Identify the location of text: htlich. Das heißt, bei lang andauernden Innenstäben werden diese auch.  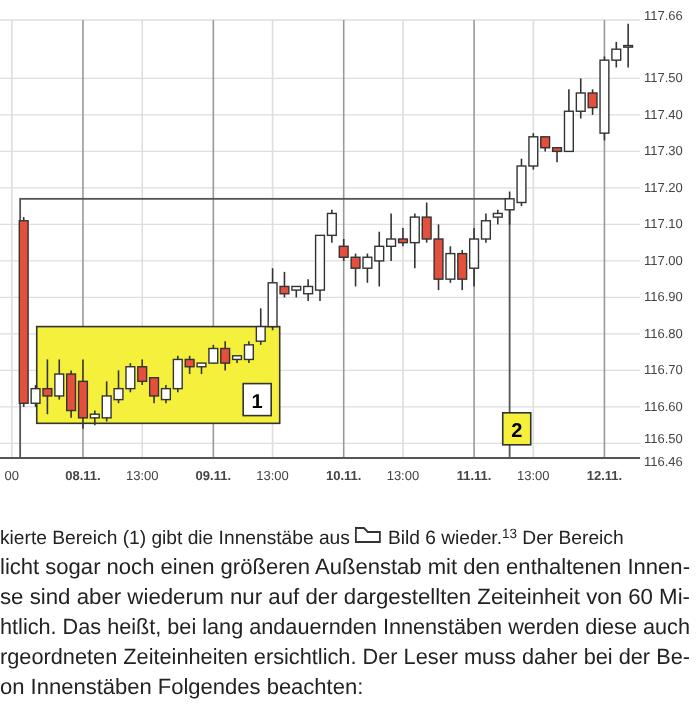
(350, 628).